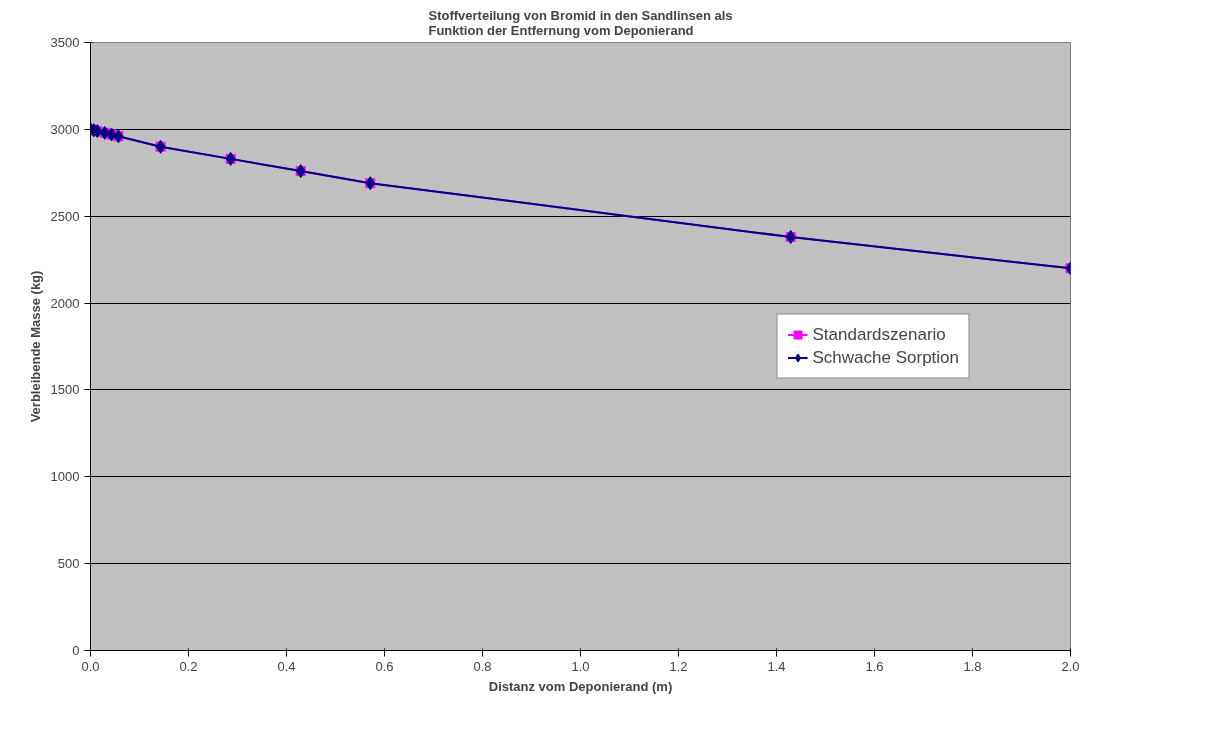  I want to click on x-tick-label: 1.4, so click(776, 666).